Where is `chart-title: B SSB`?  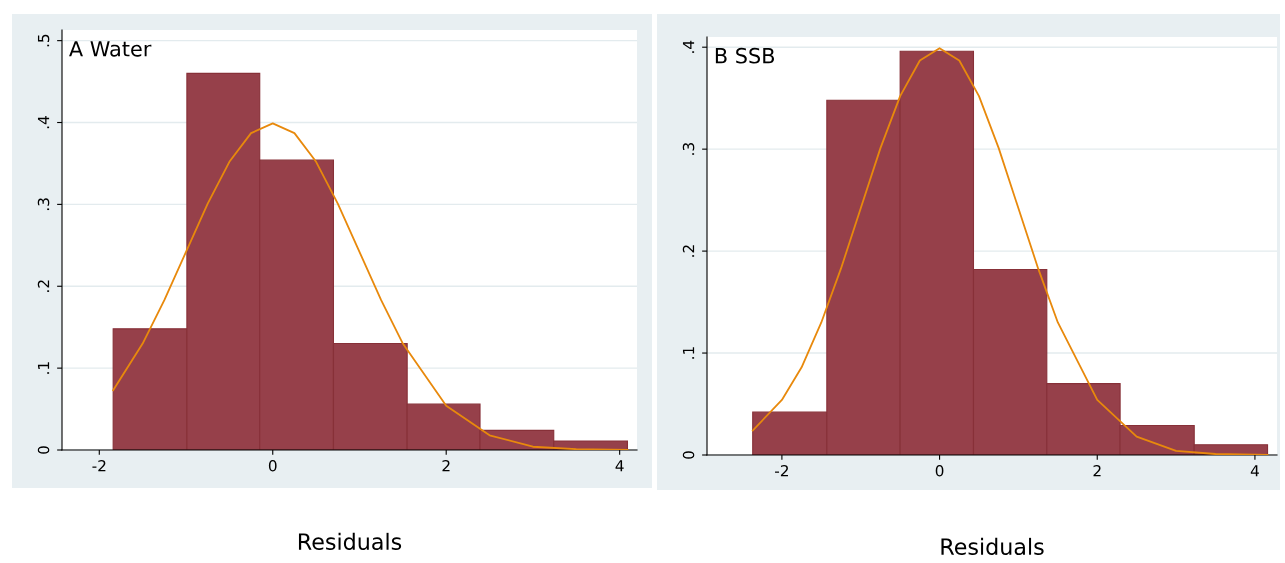
chart-title: B SSB is located at coordinates (745, 55).